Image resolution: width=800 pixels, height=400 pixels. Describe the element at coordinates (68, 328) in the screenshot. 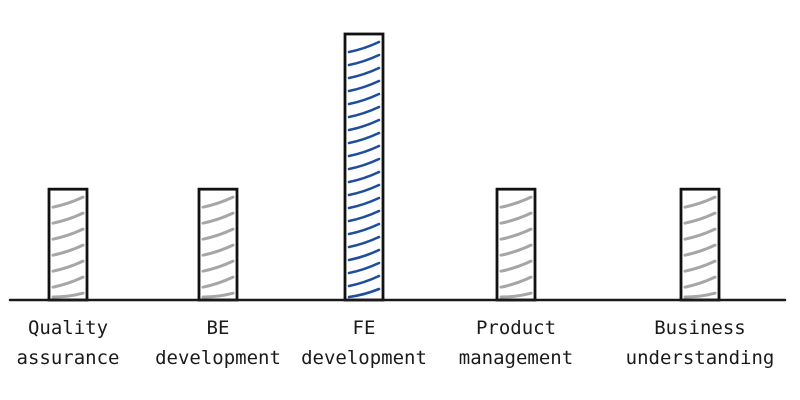

I see `x-tick-label: Quality` at that location.